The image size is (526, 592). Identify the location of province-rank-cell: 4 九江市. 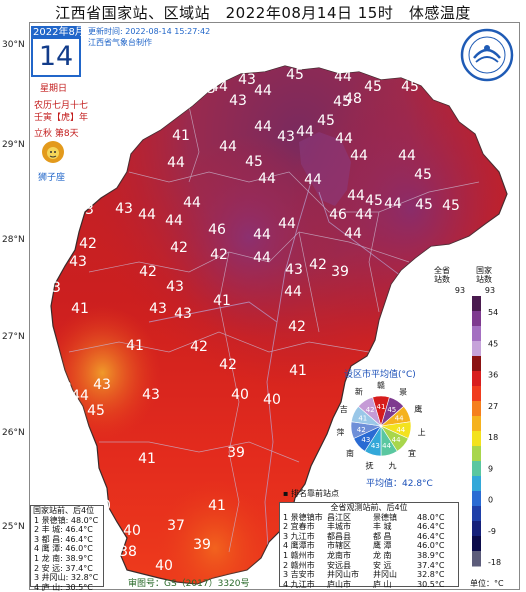
(299, 584).